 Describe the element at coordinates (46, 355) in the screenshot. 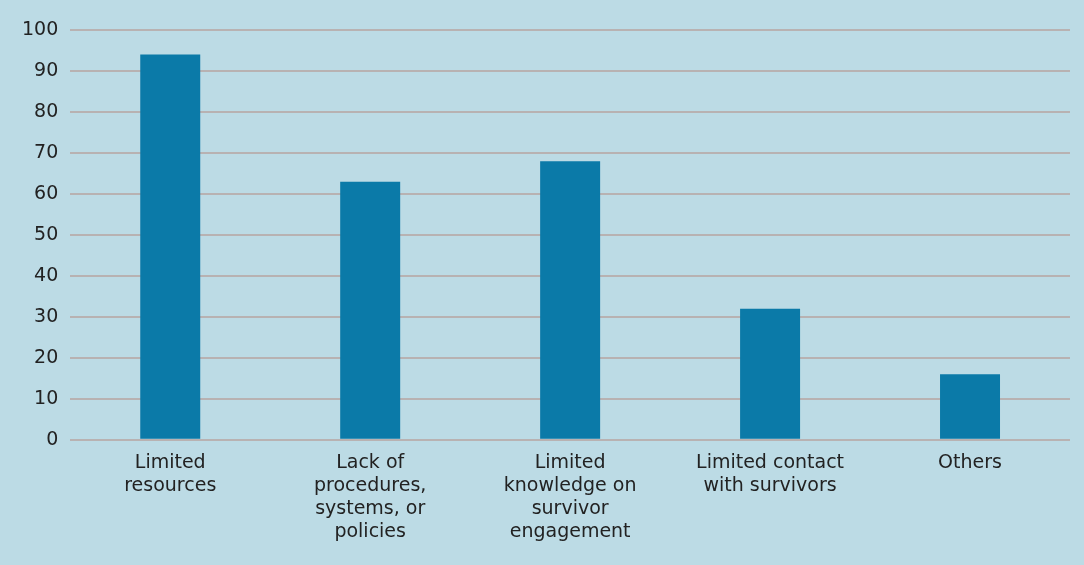

I see `y-tick-label: 20` at that location.